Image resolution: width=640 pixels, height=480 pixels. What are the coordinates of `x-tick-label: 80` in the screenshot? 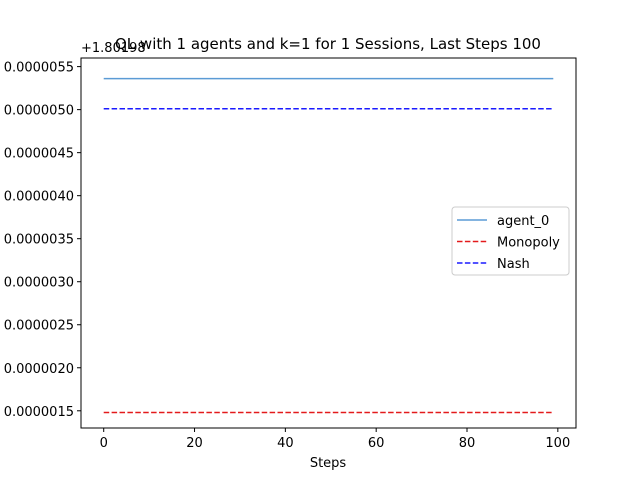 It's located at (467, 443).